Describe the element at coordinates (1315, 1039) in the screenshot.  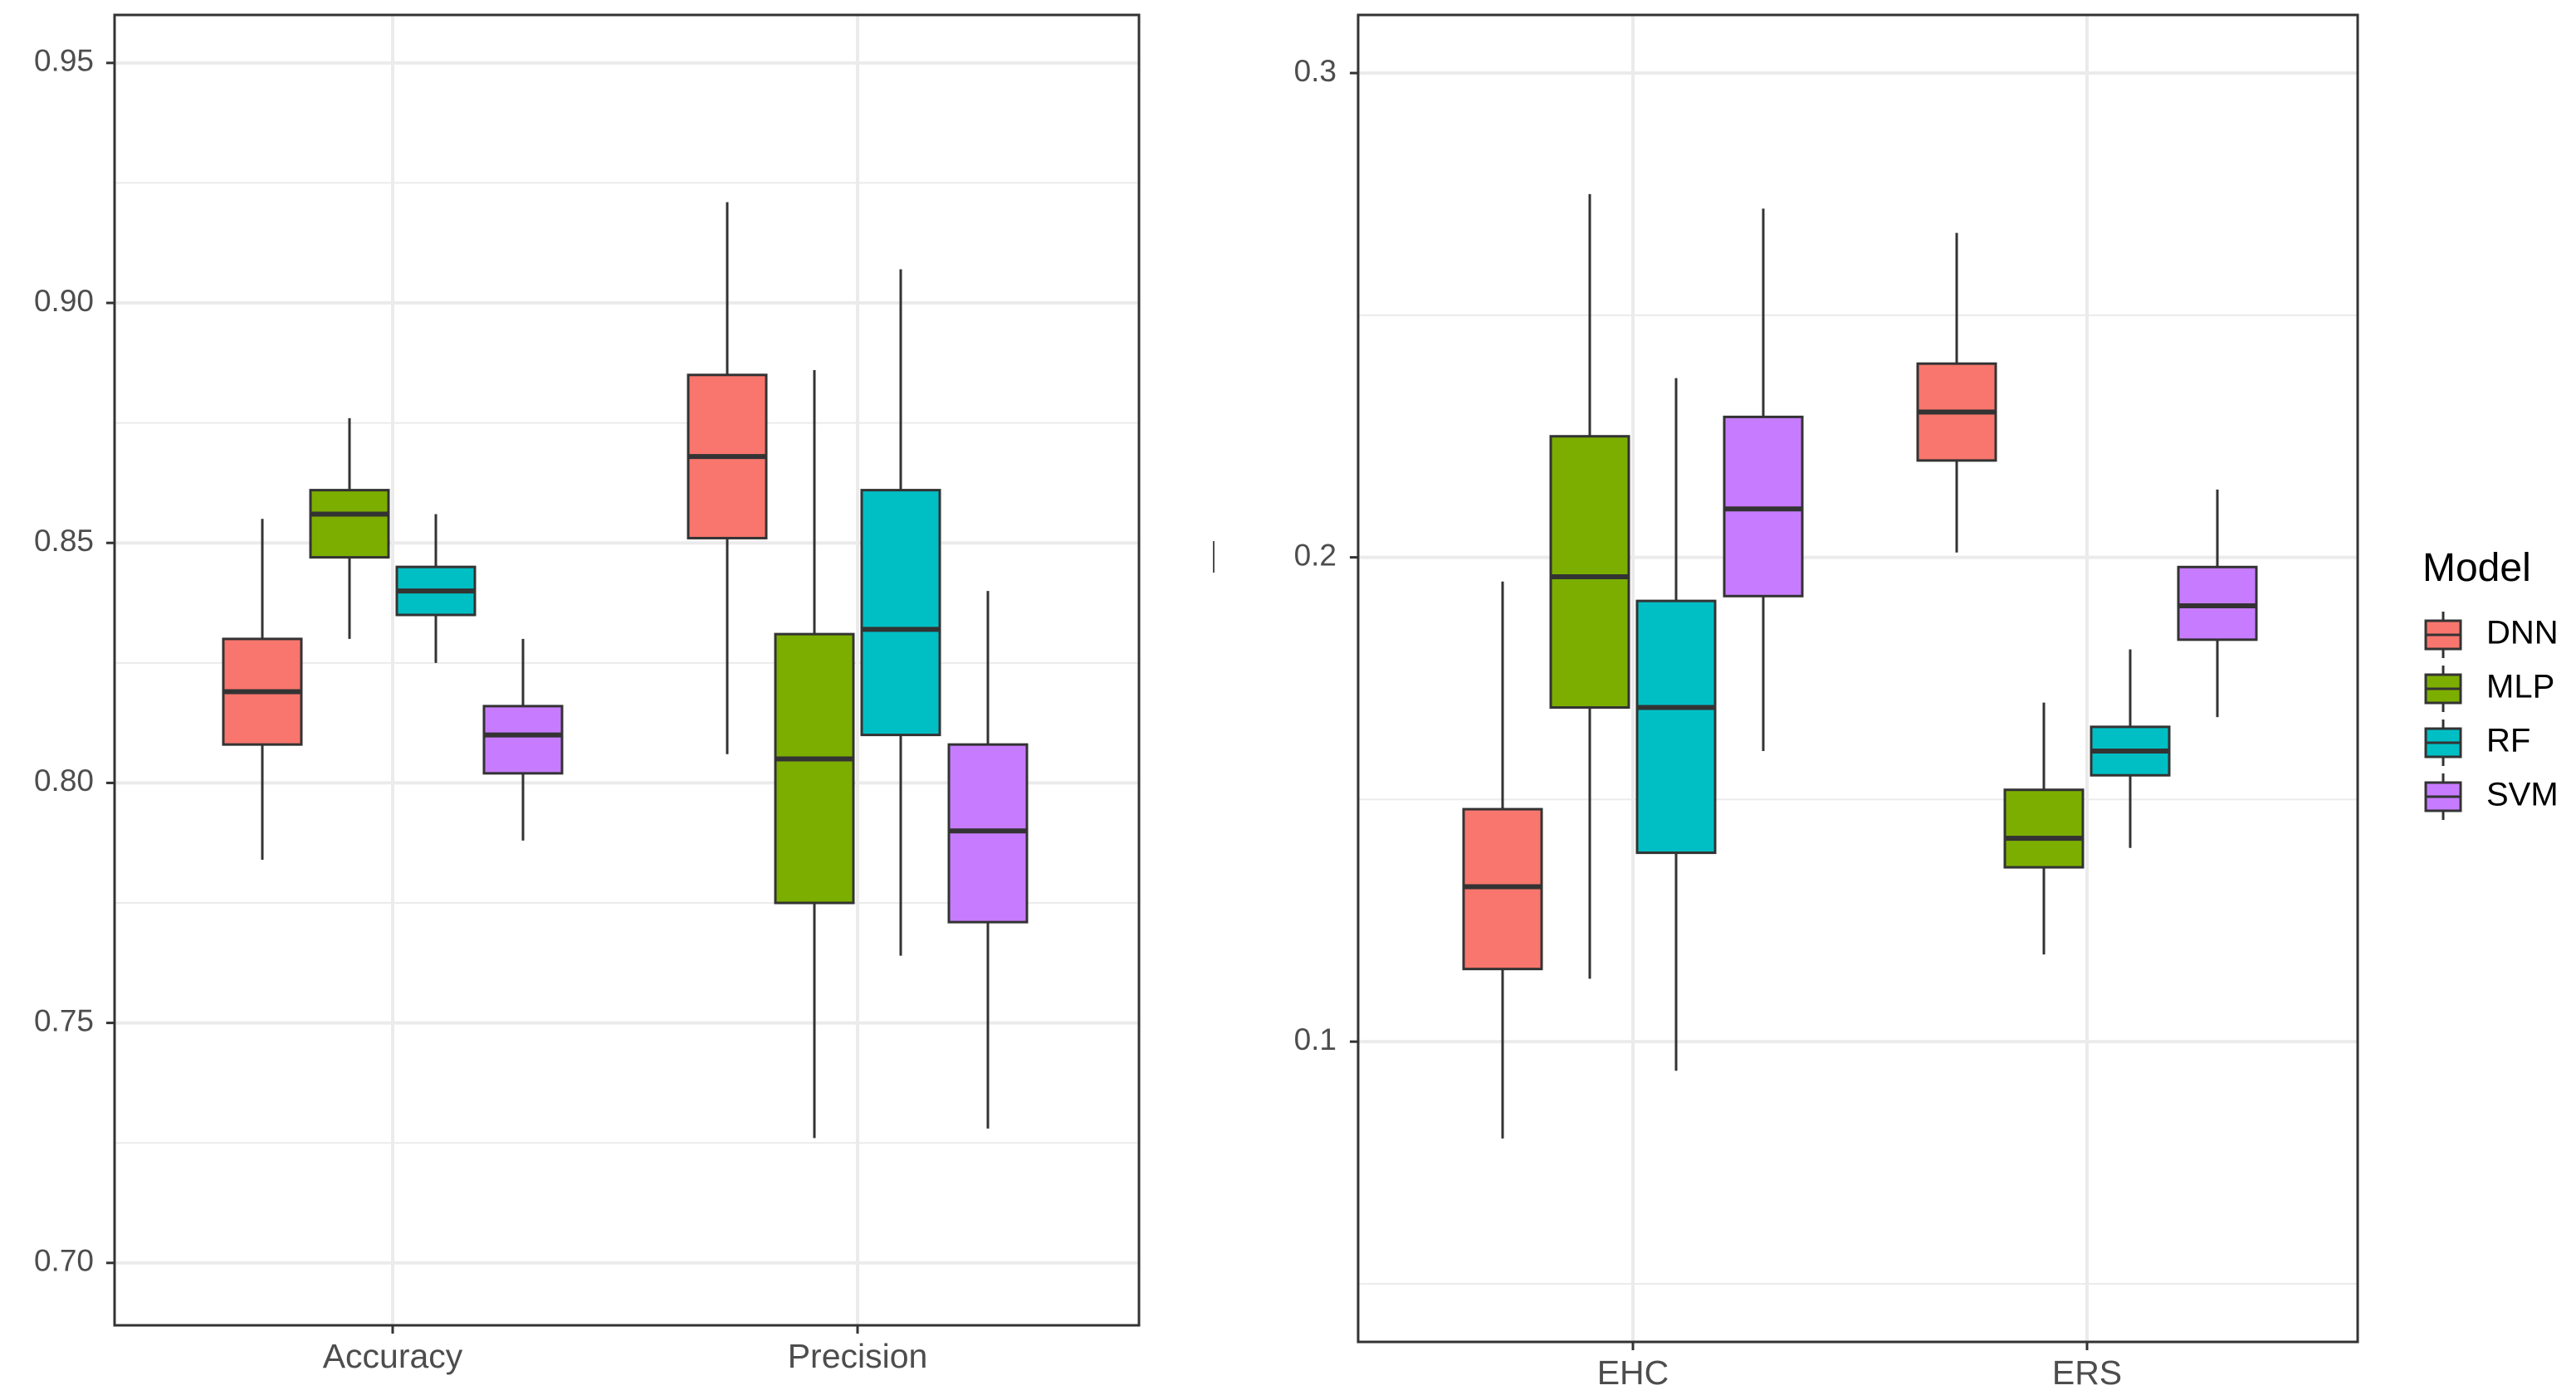
I see `y-tick-label: 0.1` at that location.